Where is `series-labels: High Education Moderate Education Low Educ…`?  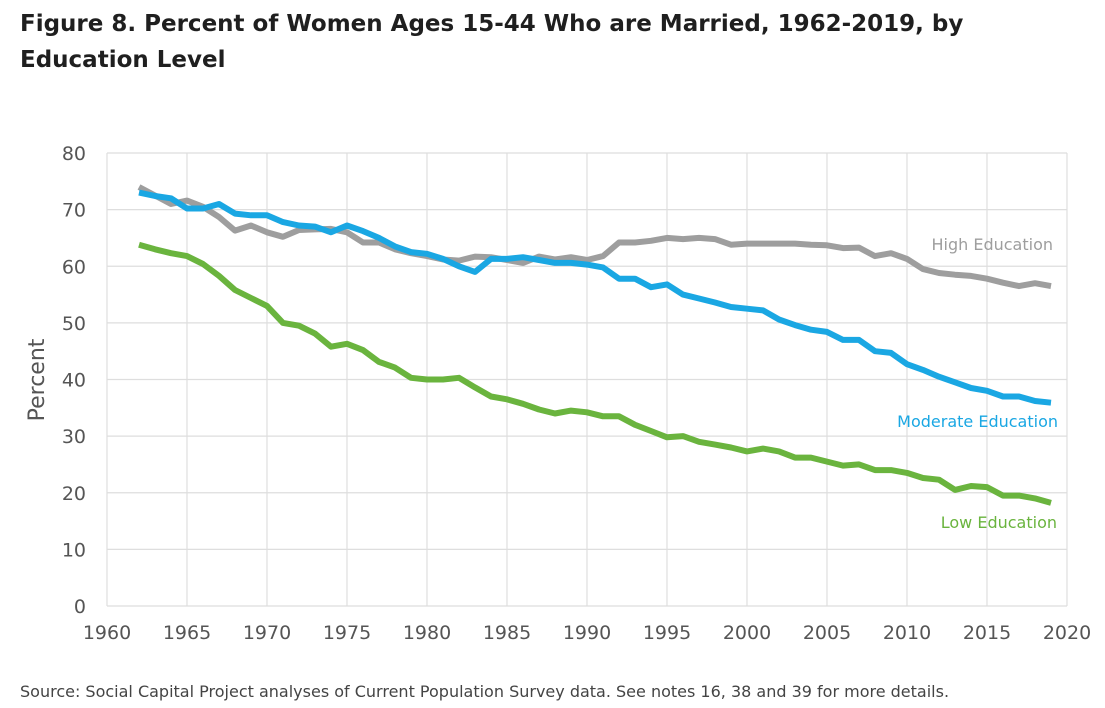
series-labels: High Education Moderate Education Low Educ… is located at coordinates (977, 383).